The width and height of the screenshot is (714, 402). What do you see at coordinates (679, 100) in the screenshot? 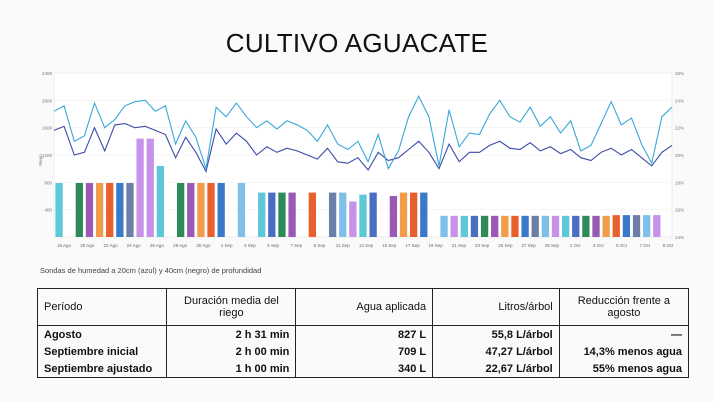
I see `right-tick-label: 24%` at bounding box center [679, 100].